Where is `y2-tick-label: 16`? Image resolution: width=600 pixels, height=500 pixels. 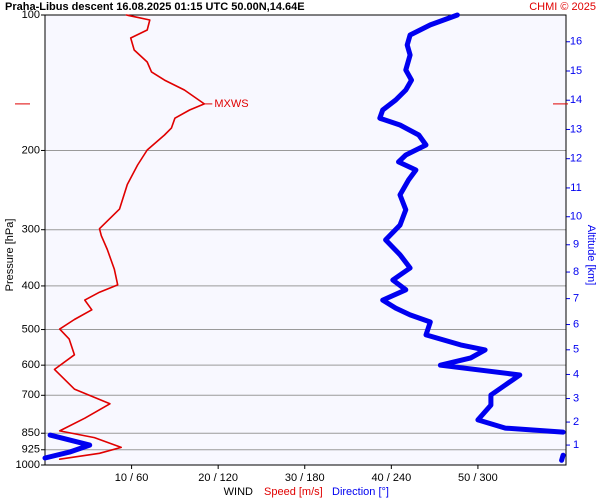 y2-tick-label: 16 is located at coordinates (576, 42).